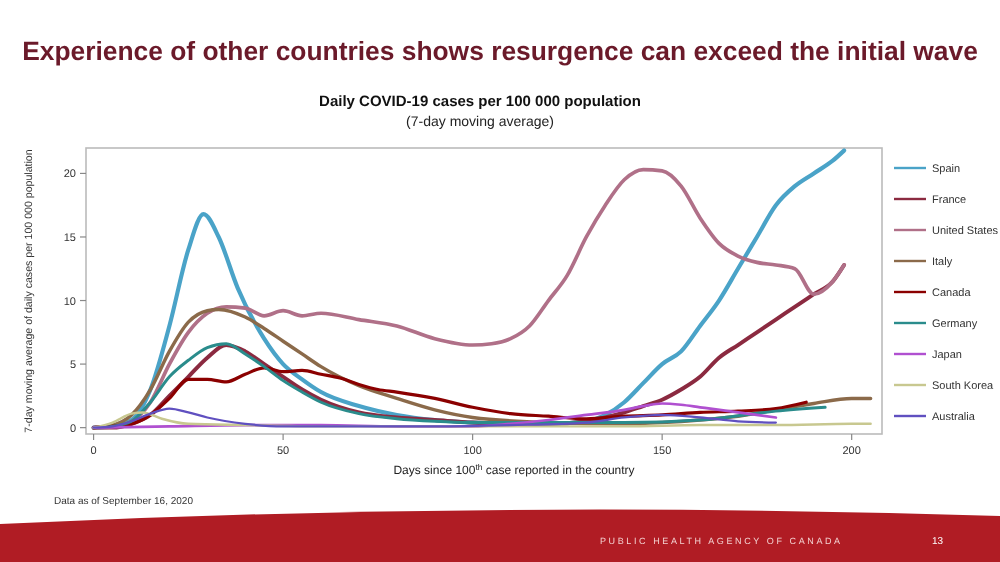 The height and width of the screenshot is (562, 1000). I want to click on chart-title: Experience of other countries shows resurgence can exceed the initial wave, so click(500, 51).